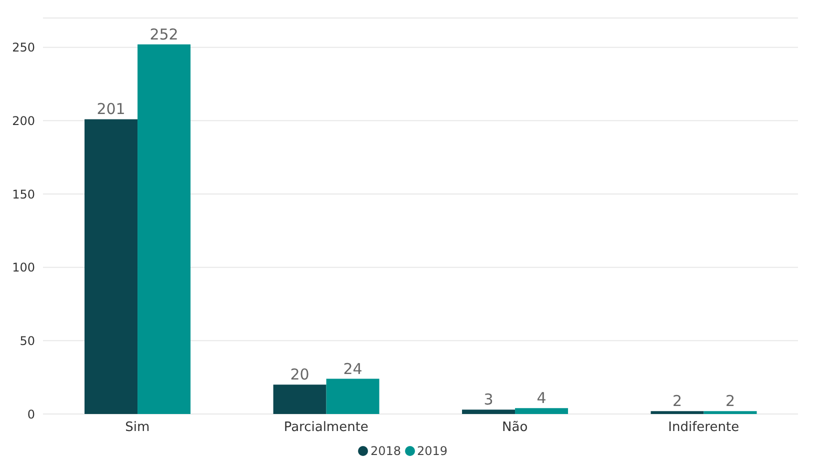  Describe the element at coordinates (27, 341) in the screenshot. I see `y-tick-label: 50` at that location.